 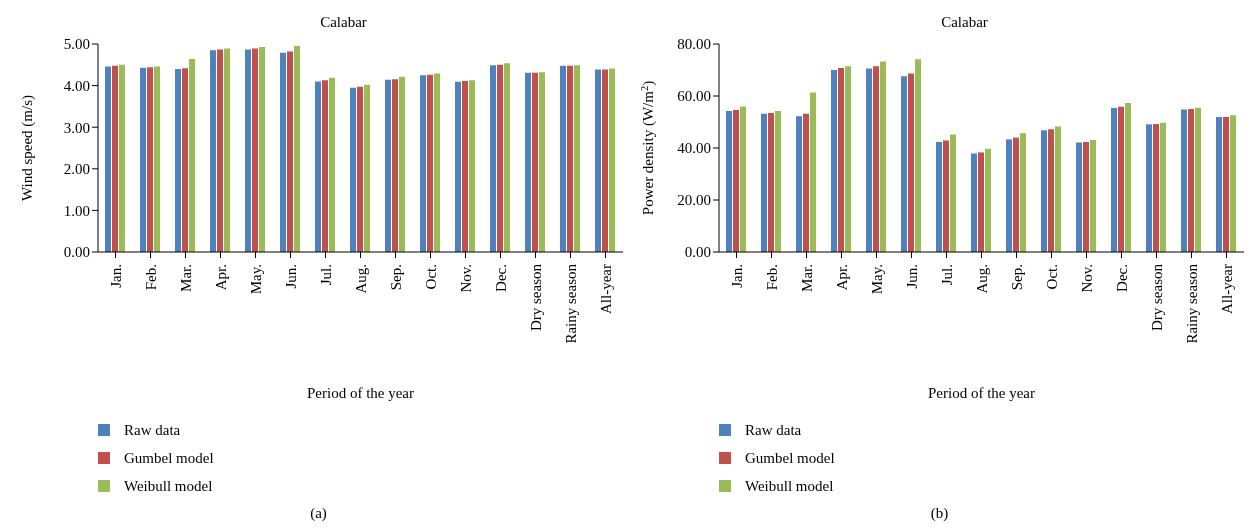 I want to click on x-tick-label: Aug., so click(x=360, y=279).